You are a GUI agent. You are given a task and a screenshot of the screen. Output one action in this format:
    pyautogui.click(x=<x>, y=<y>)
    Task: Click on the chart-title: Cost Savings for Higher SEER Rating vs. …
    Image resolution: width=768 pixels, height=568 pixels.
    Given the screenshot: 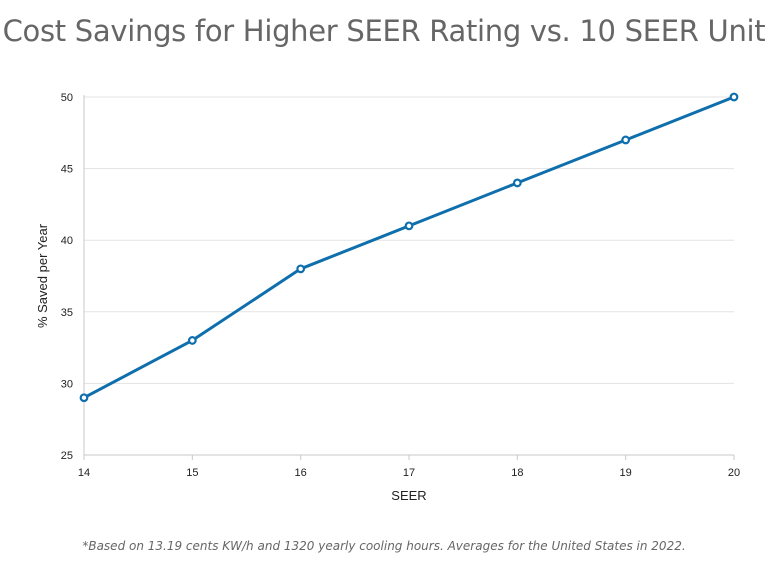 What is the action you would take?
    pyautogui.click(x=384, y=31)
    